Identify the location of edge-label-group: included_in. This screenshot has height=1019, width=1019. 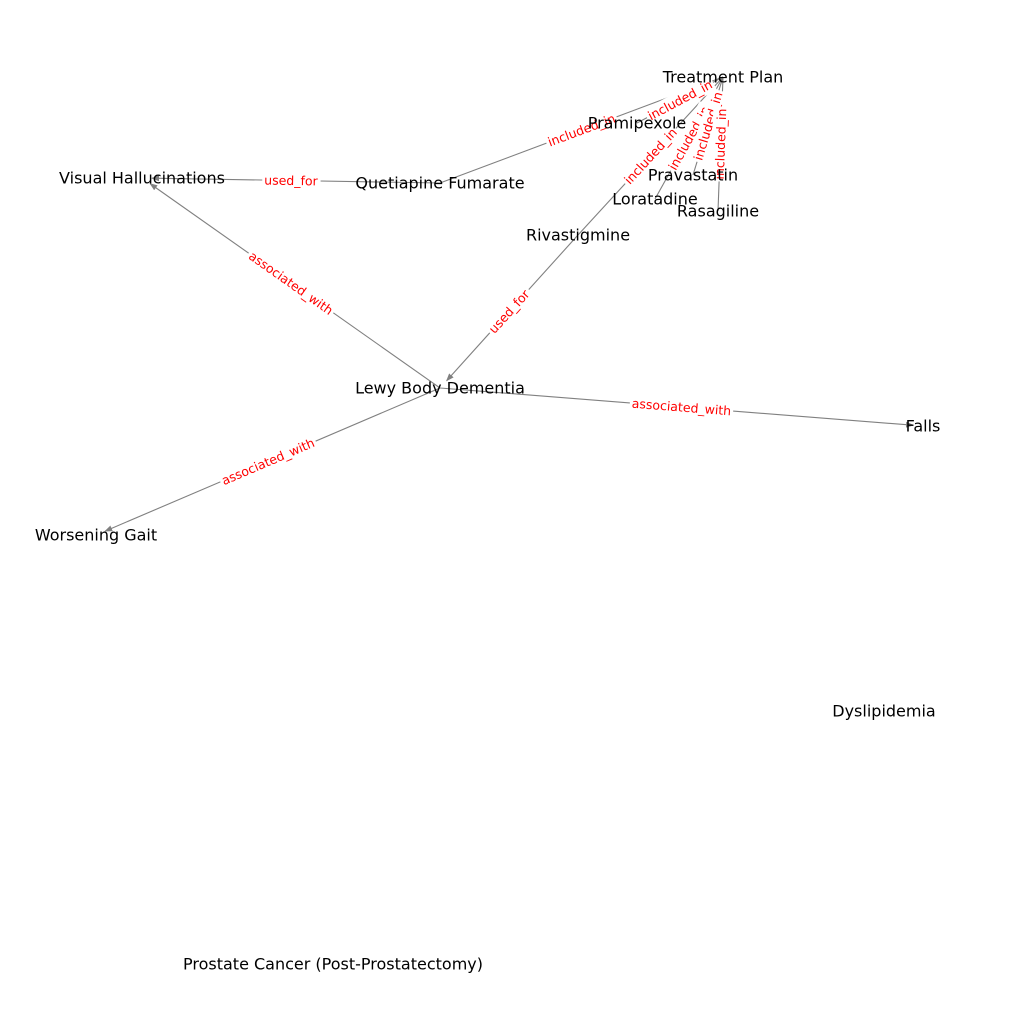
(720, 144).